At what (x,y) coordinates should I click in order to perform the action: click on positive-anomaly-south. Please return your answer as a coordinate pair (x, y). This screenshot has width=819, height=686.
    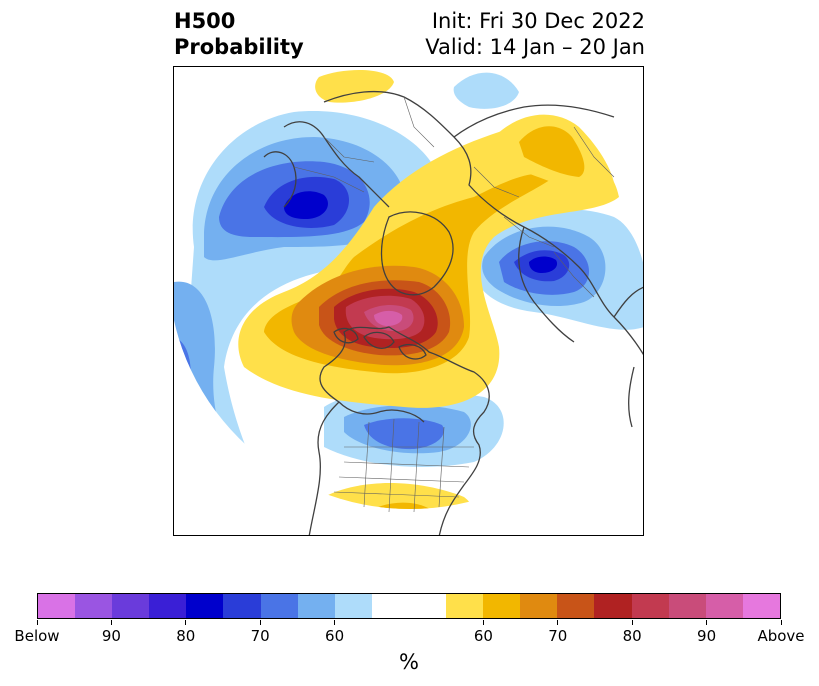
    Looking at the image, I should click on (391, 496).